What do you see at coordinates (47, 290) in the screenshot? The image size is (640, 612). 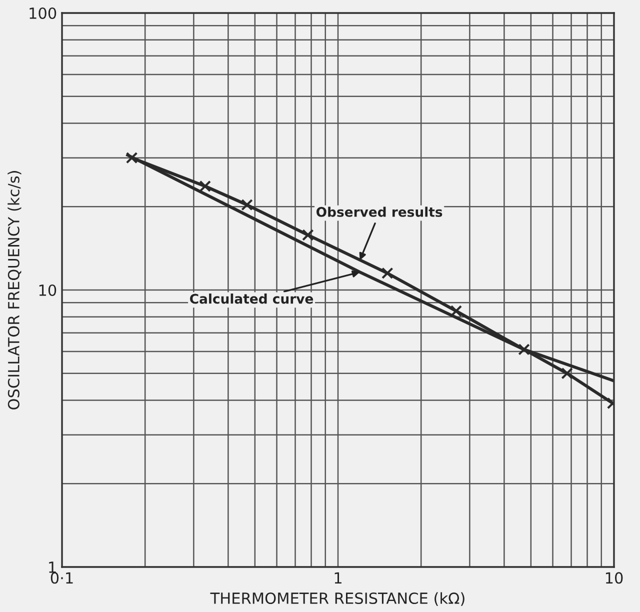 I see `y-tick-label: 10` at bounding box center [47, 290].